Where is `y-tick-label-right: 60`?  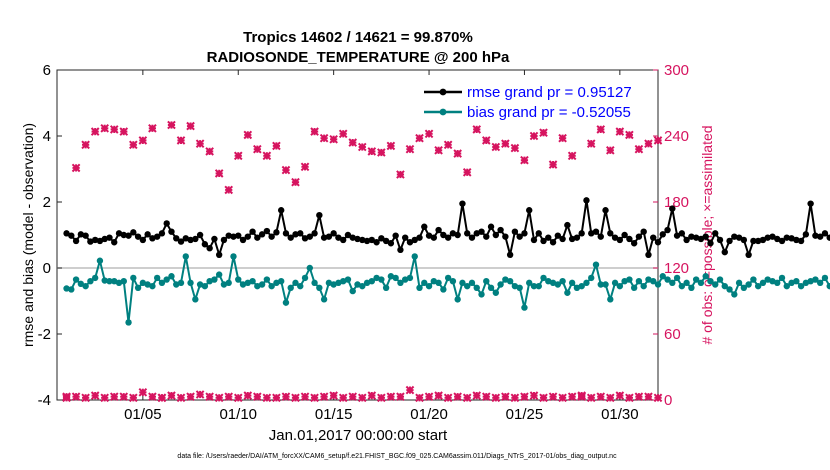
y-tick-label-right: 60 is located at coordinates (672, 334).